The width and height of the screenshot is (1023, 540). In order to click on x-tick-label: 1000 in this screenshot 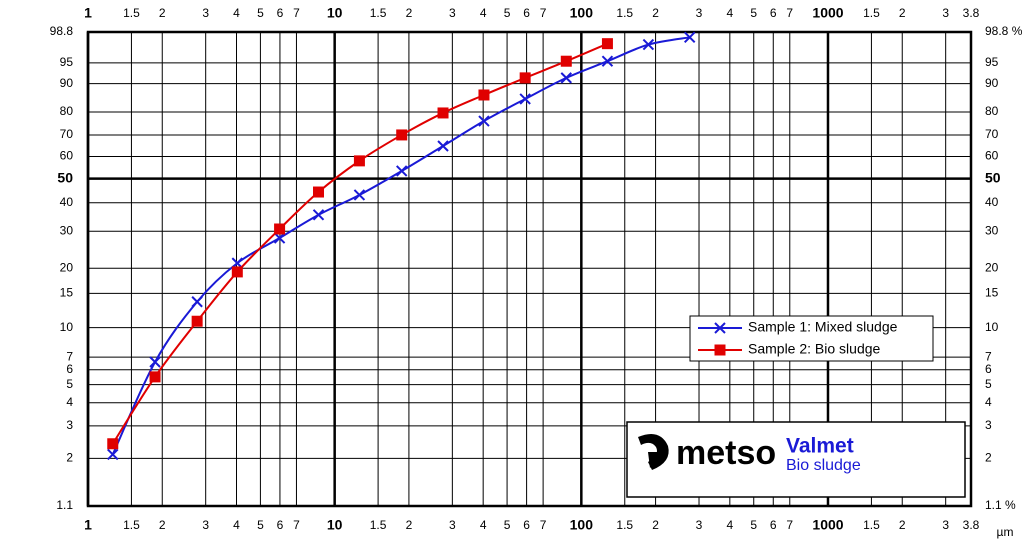, I will do `click(827, 525)`.